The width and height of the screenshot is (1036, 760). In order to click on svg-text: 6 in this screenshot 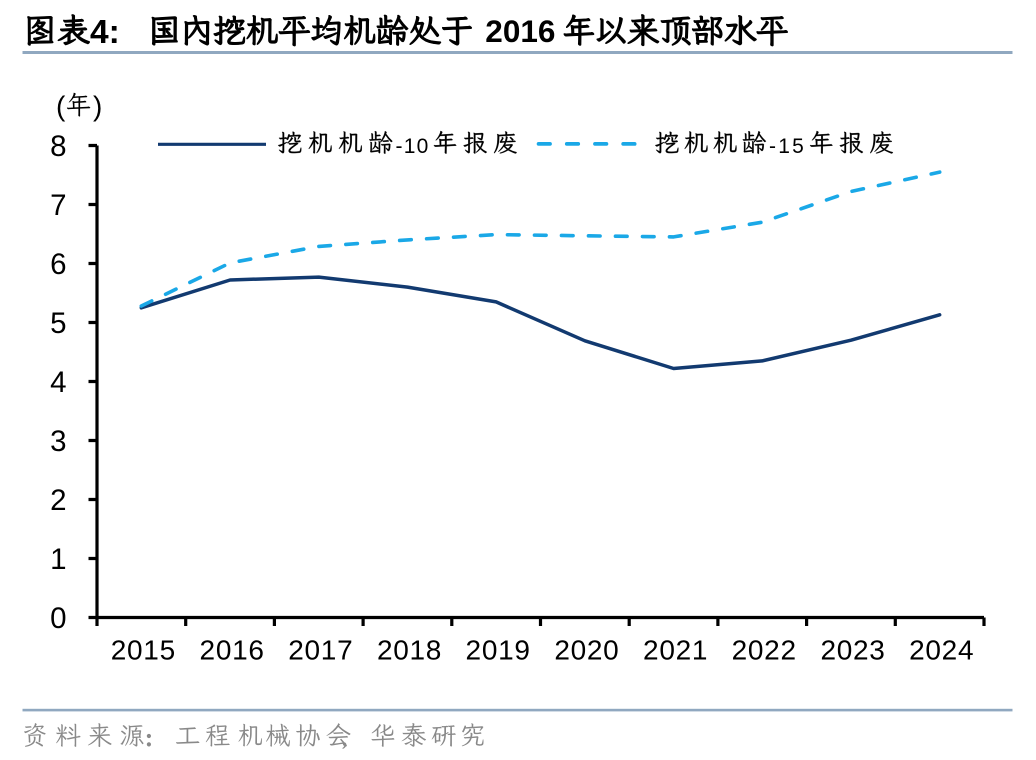, I will do `click(58, 264)`.